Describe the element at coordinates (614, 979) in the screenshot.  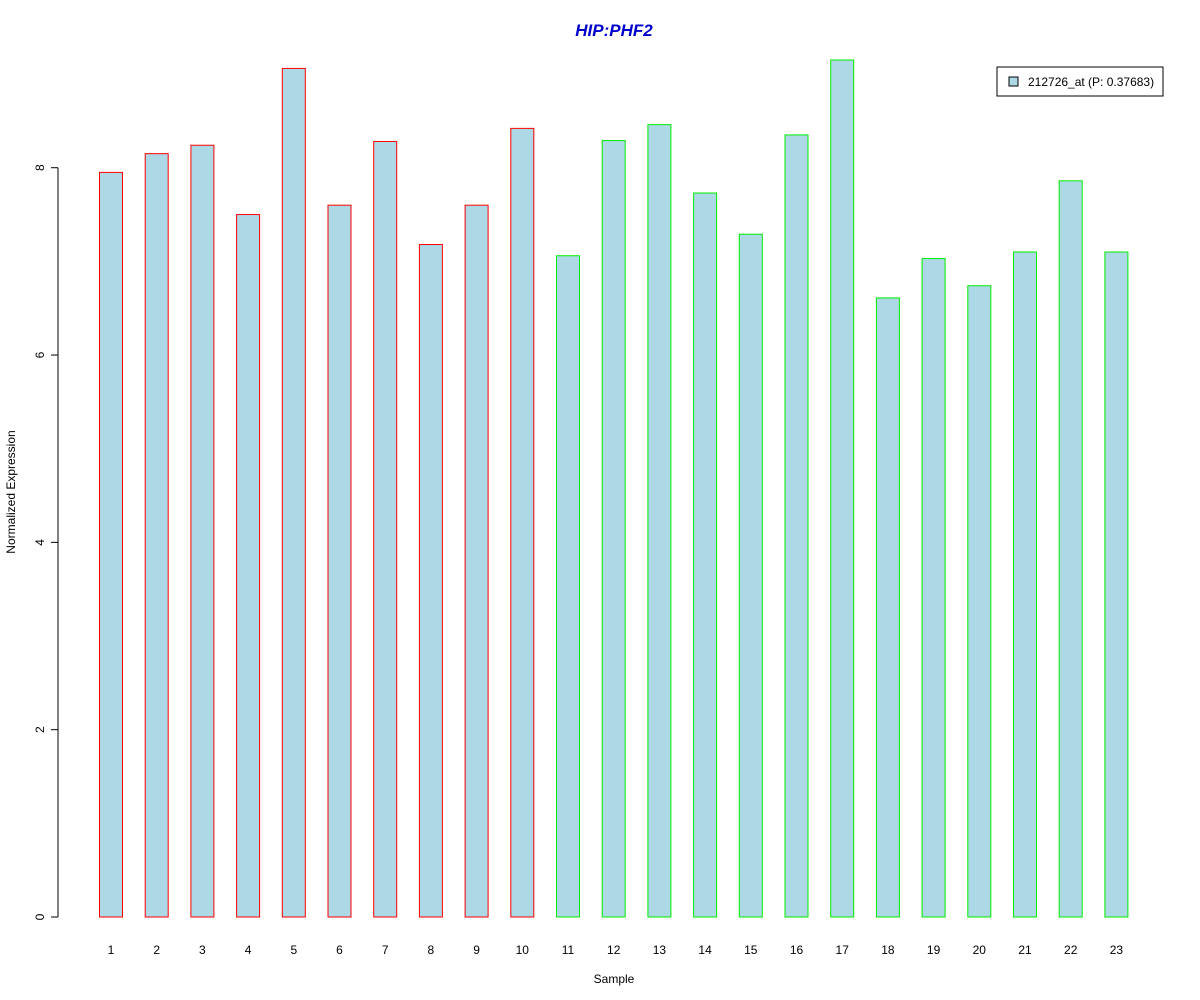
I see `x-axis-label: Sample` at that location.